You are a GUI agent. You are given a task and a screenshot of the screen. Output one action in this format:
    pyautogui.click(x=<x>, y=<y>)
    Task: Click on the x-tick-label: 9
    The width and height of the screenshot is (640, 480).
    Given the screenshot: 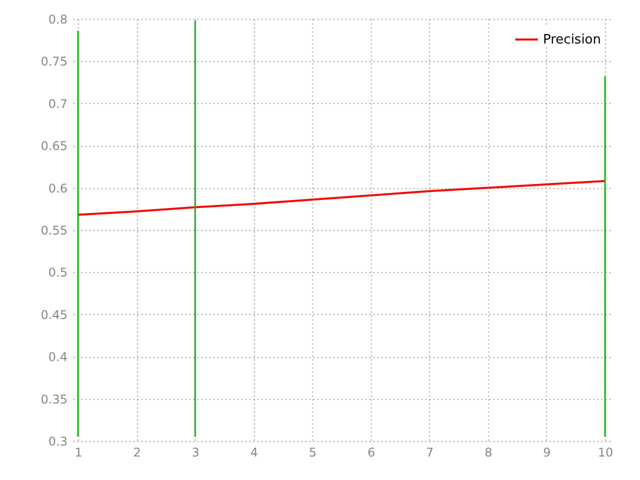 What is the action you would take?
    pyautogui.click(x=547, y=453)
    